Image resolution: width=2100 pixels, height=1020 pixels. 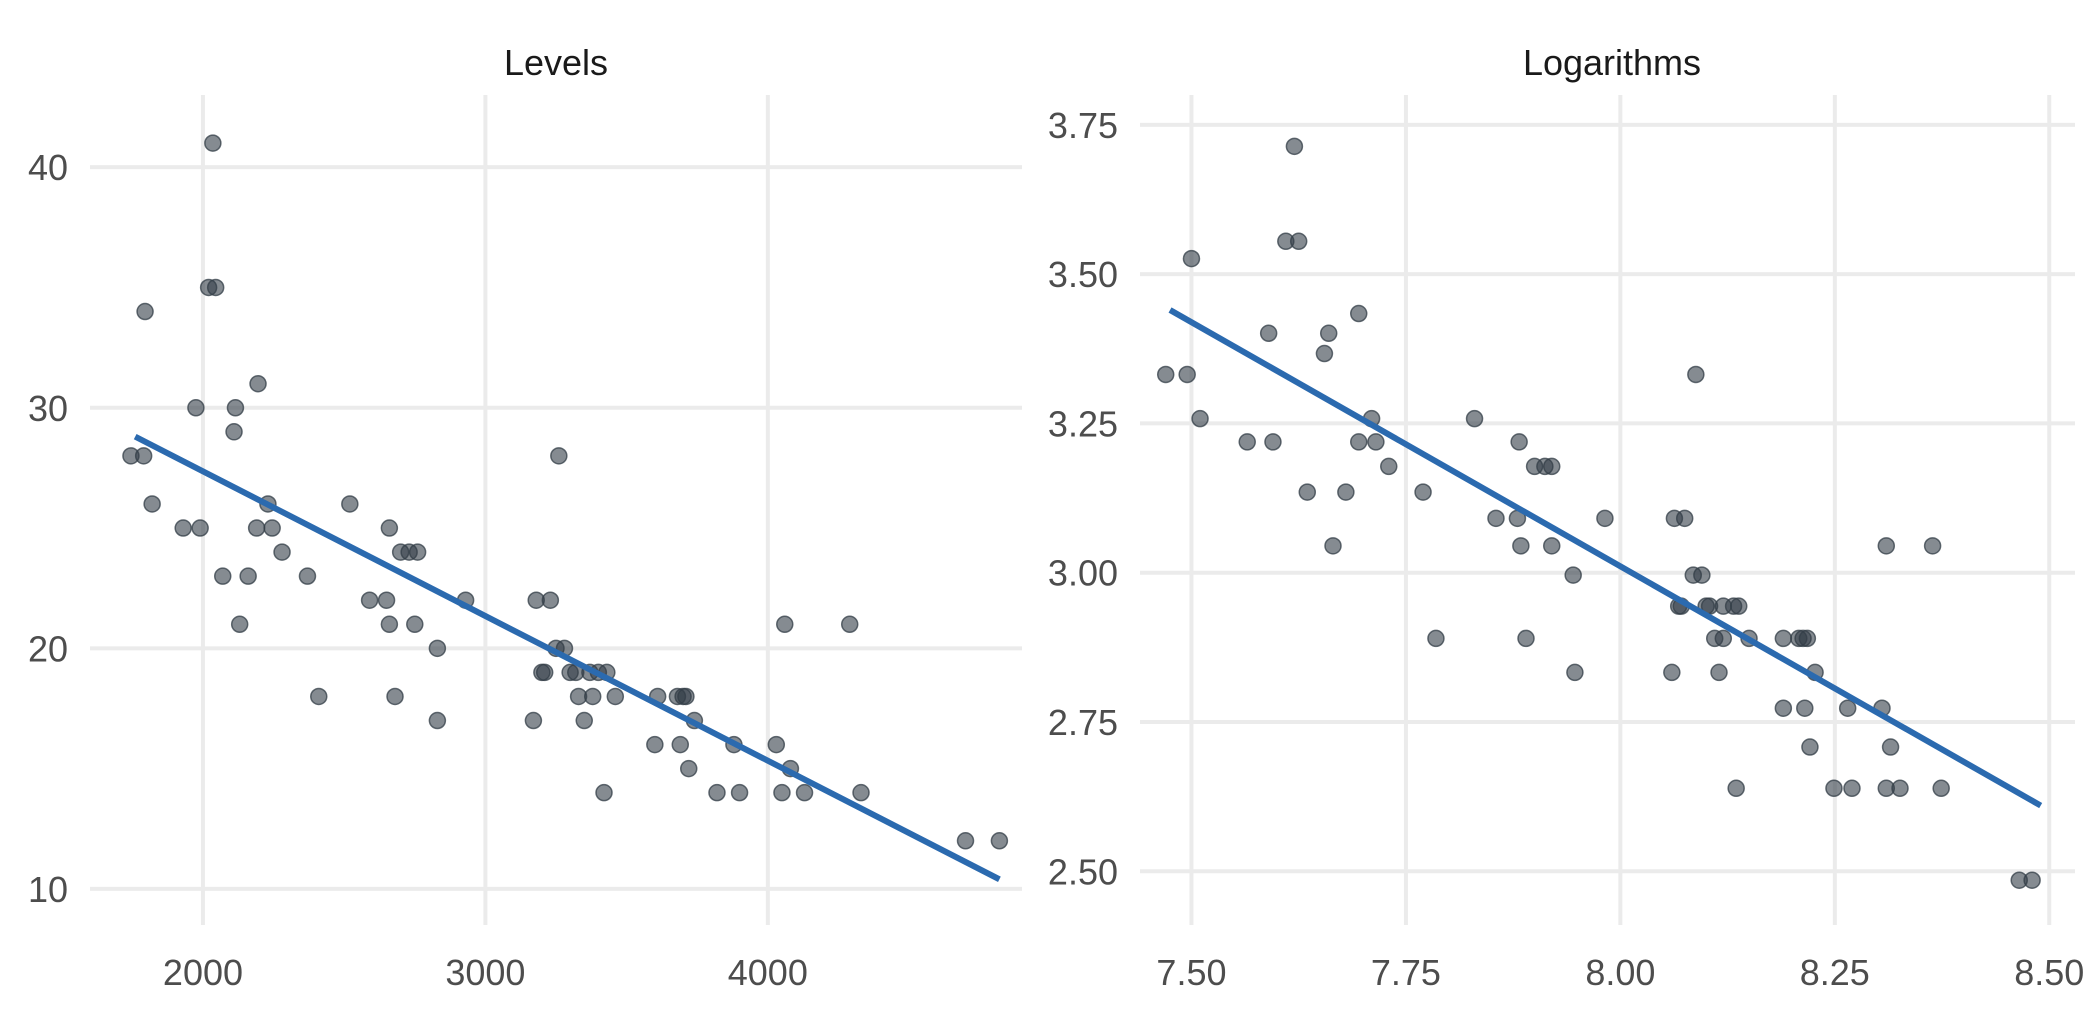 What do you see at coordinates (1620, 972) in the screenshot?
I see `logarithms-x-tick-label: 8.00` at bounding box center [1620, 972].